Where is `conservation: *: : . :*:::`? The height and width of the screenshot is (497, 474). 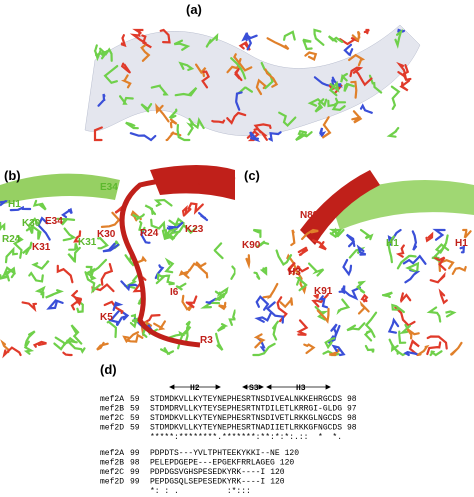 conservation: *: : . :*::: is located at coordinates (200, 491).